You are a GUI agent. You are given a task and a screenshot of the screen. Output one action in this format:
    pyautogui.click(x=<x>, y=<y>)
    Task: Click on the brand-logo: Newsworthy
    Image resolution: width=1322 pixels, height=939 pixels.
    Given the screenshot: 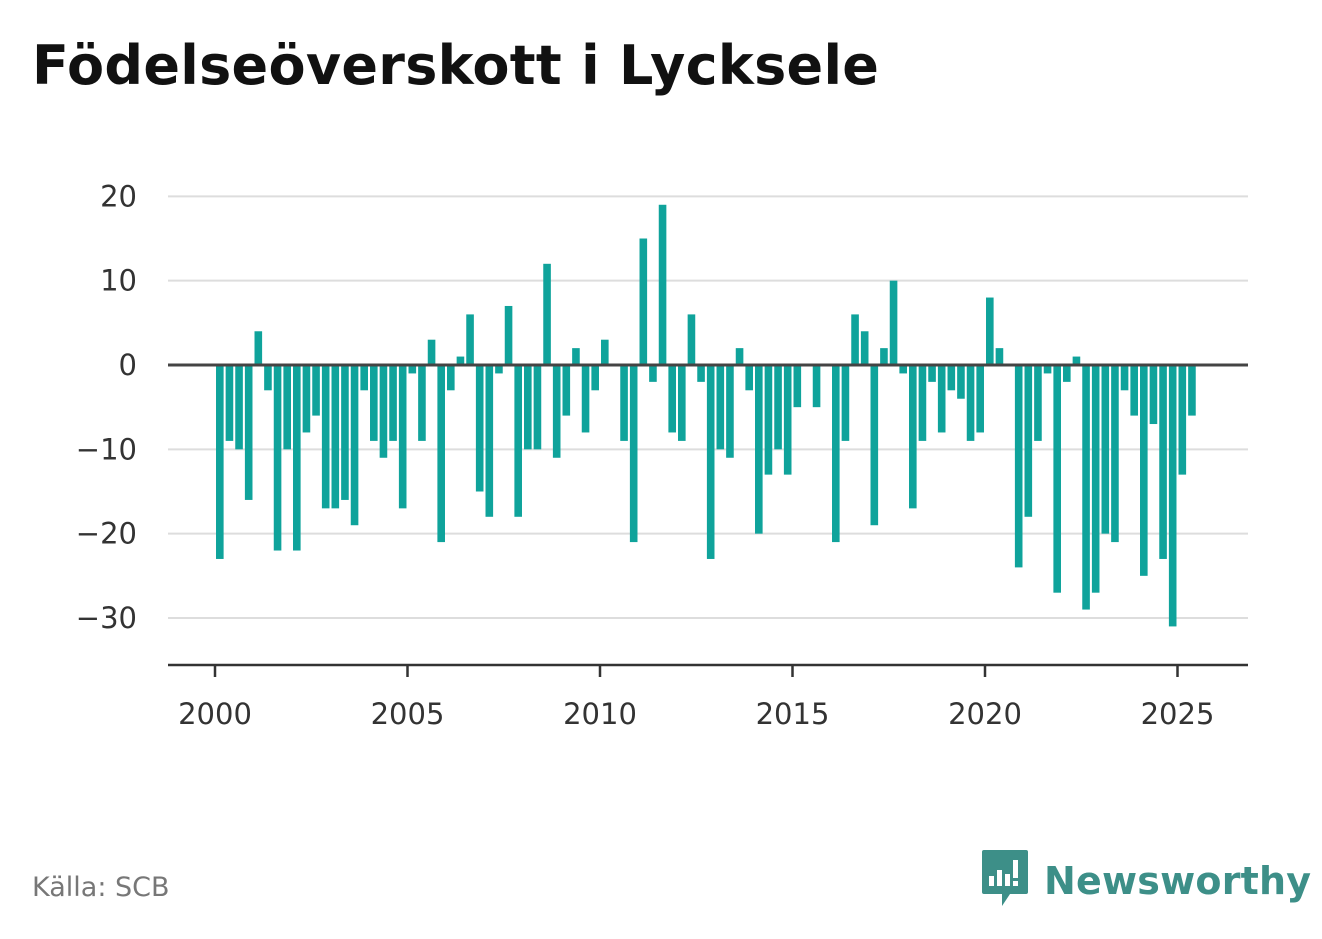 What is the action you would take?
    pyautogui.click(x=1145, y=881)
    